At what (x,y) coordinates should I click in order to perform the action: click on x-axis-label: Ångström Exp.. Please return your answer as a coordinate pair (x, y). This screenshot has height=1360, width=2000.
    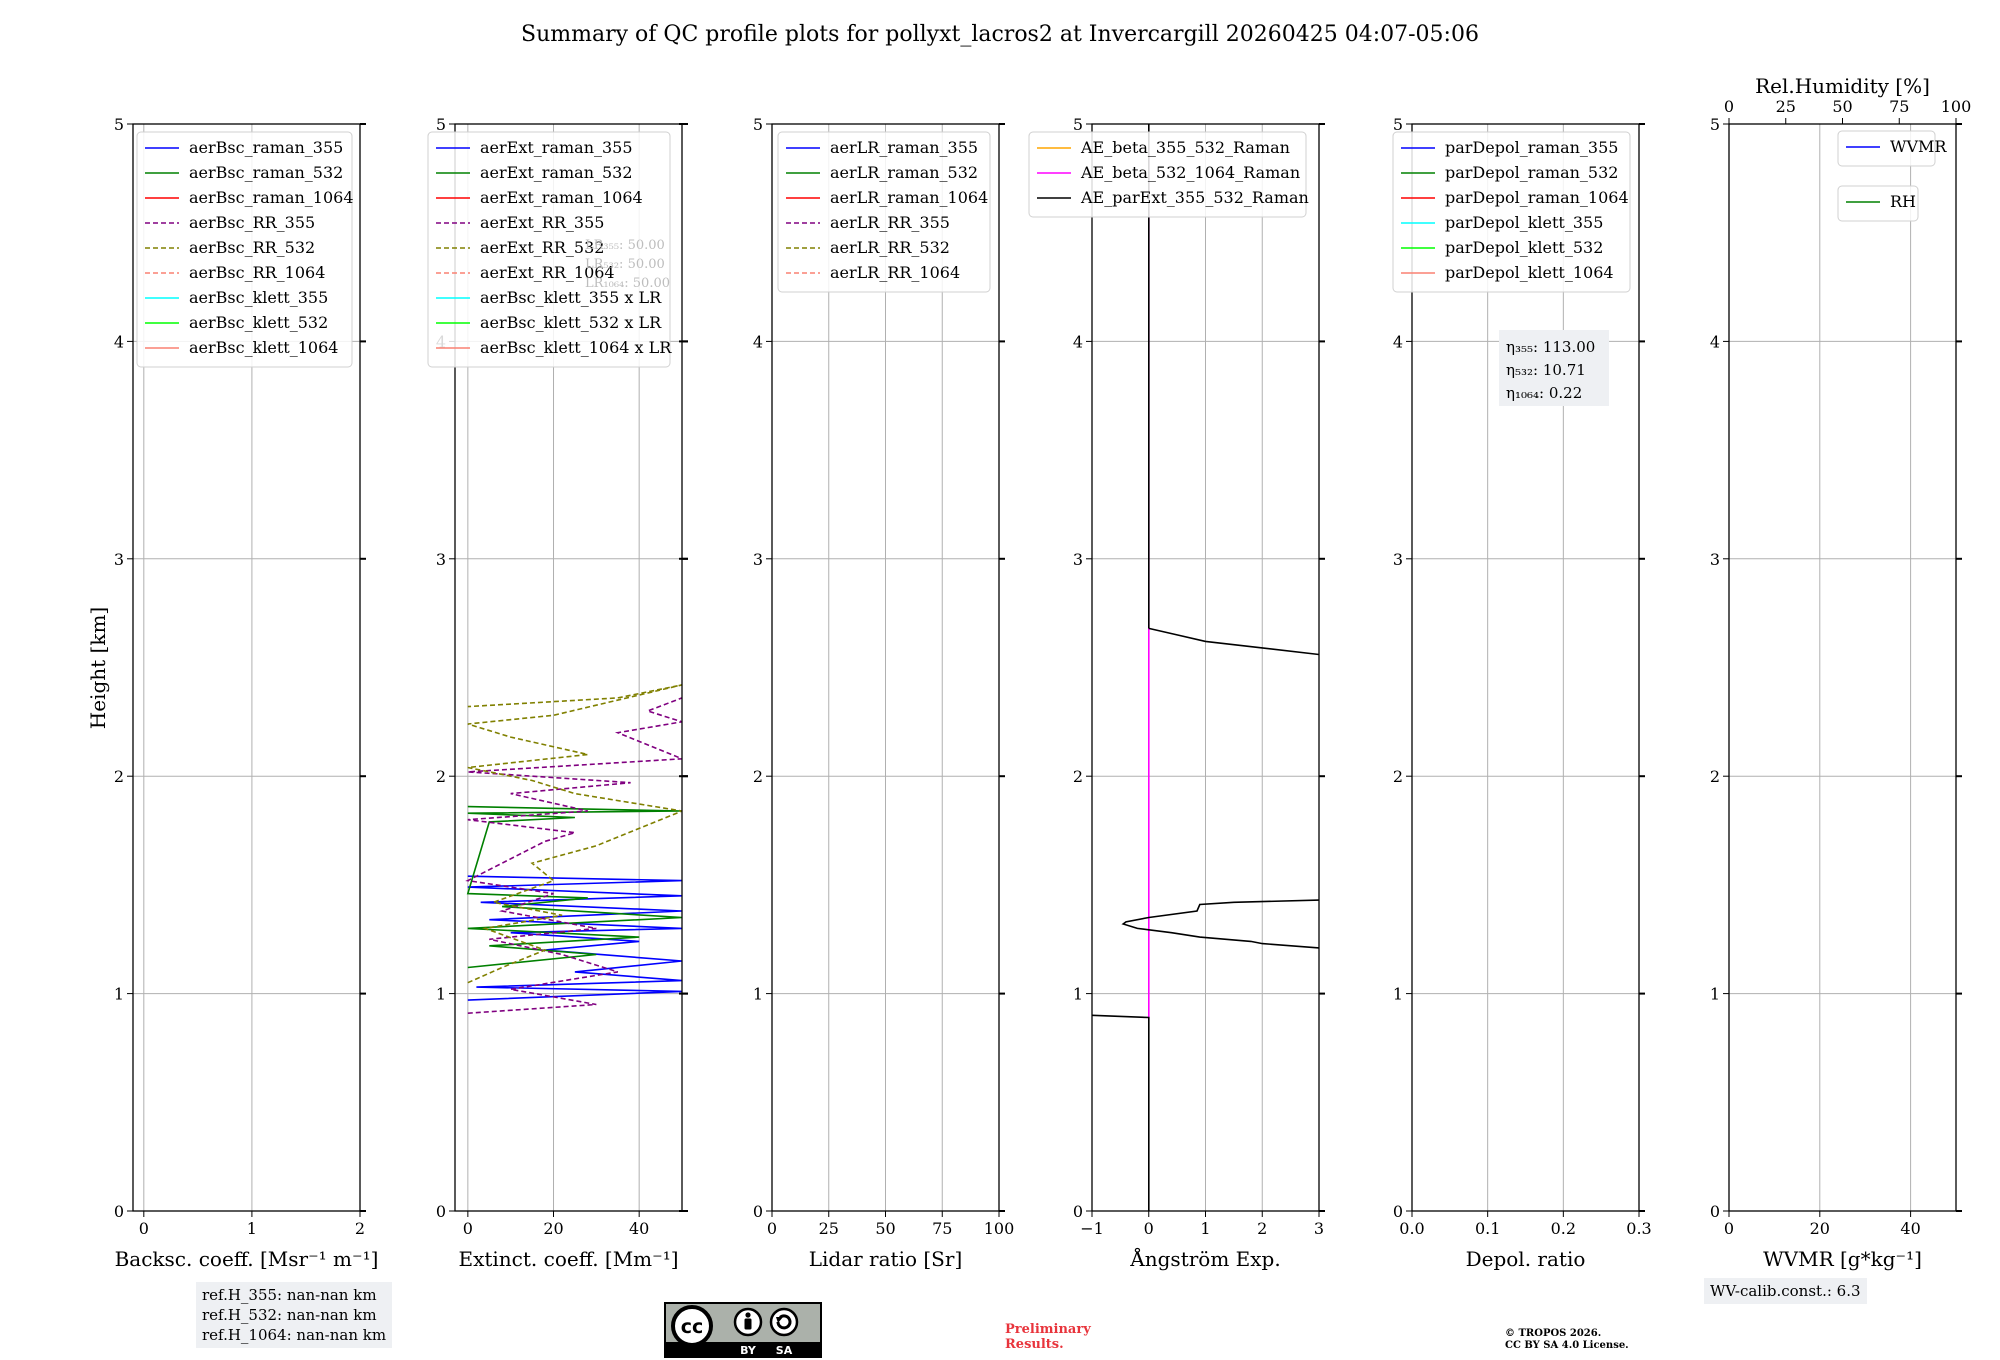
    Looking at the image, I should click on (1204, 1258).